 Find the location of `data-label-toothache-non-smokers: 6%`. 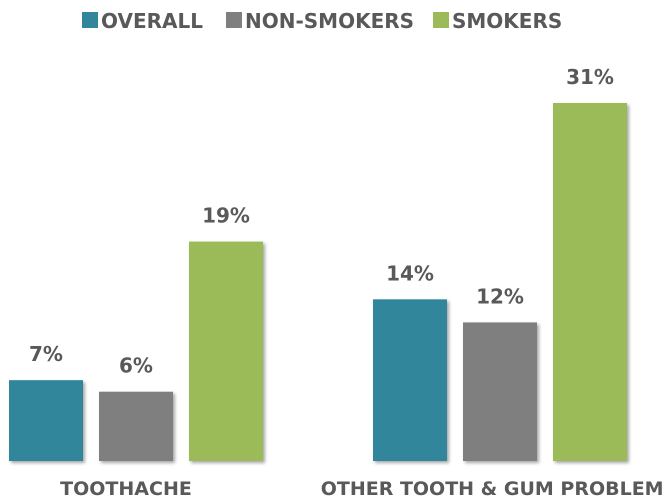

data-label-toothache-non-smokers: 6% is located at coordinates (136, 366).